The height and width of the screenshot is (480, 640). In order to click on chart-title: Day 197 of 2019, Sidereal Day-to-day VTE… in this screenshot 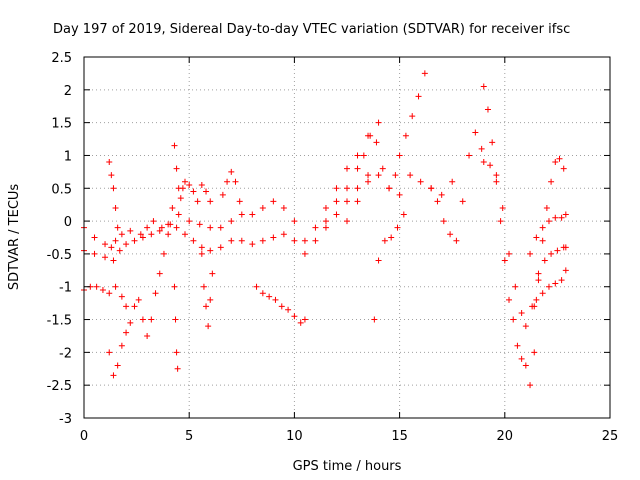, I will do `click(311, 29)`.